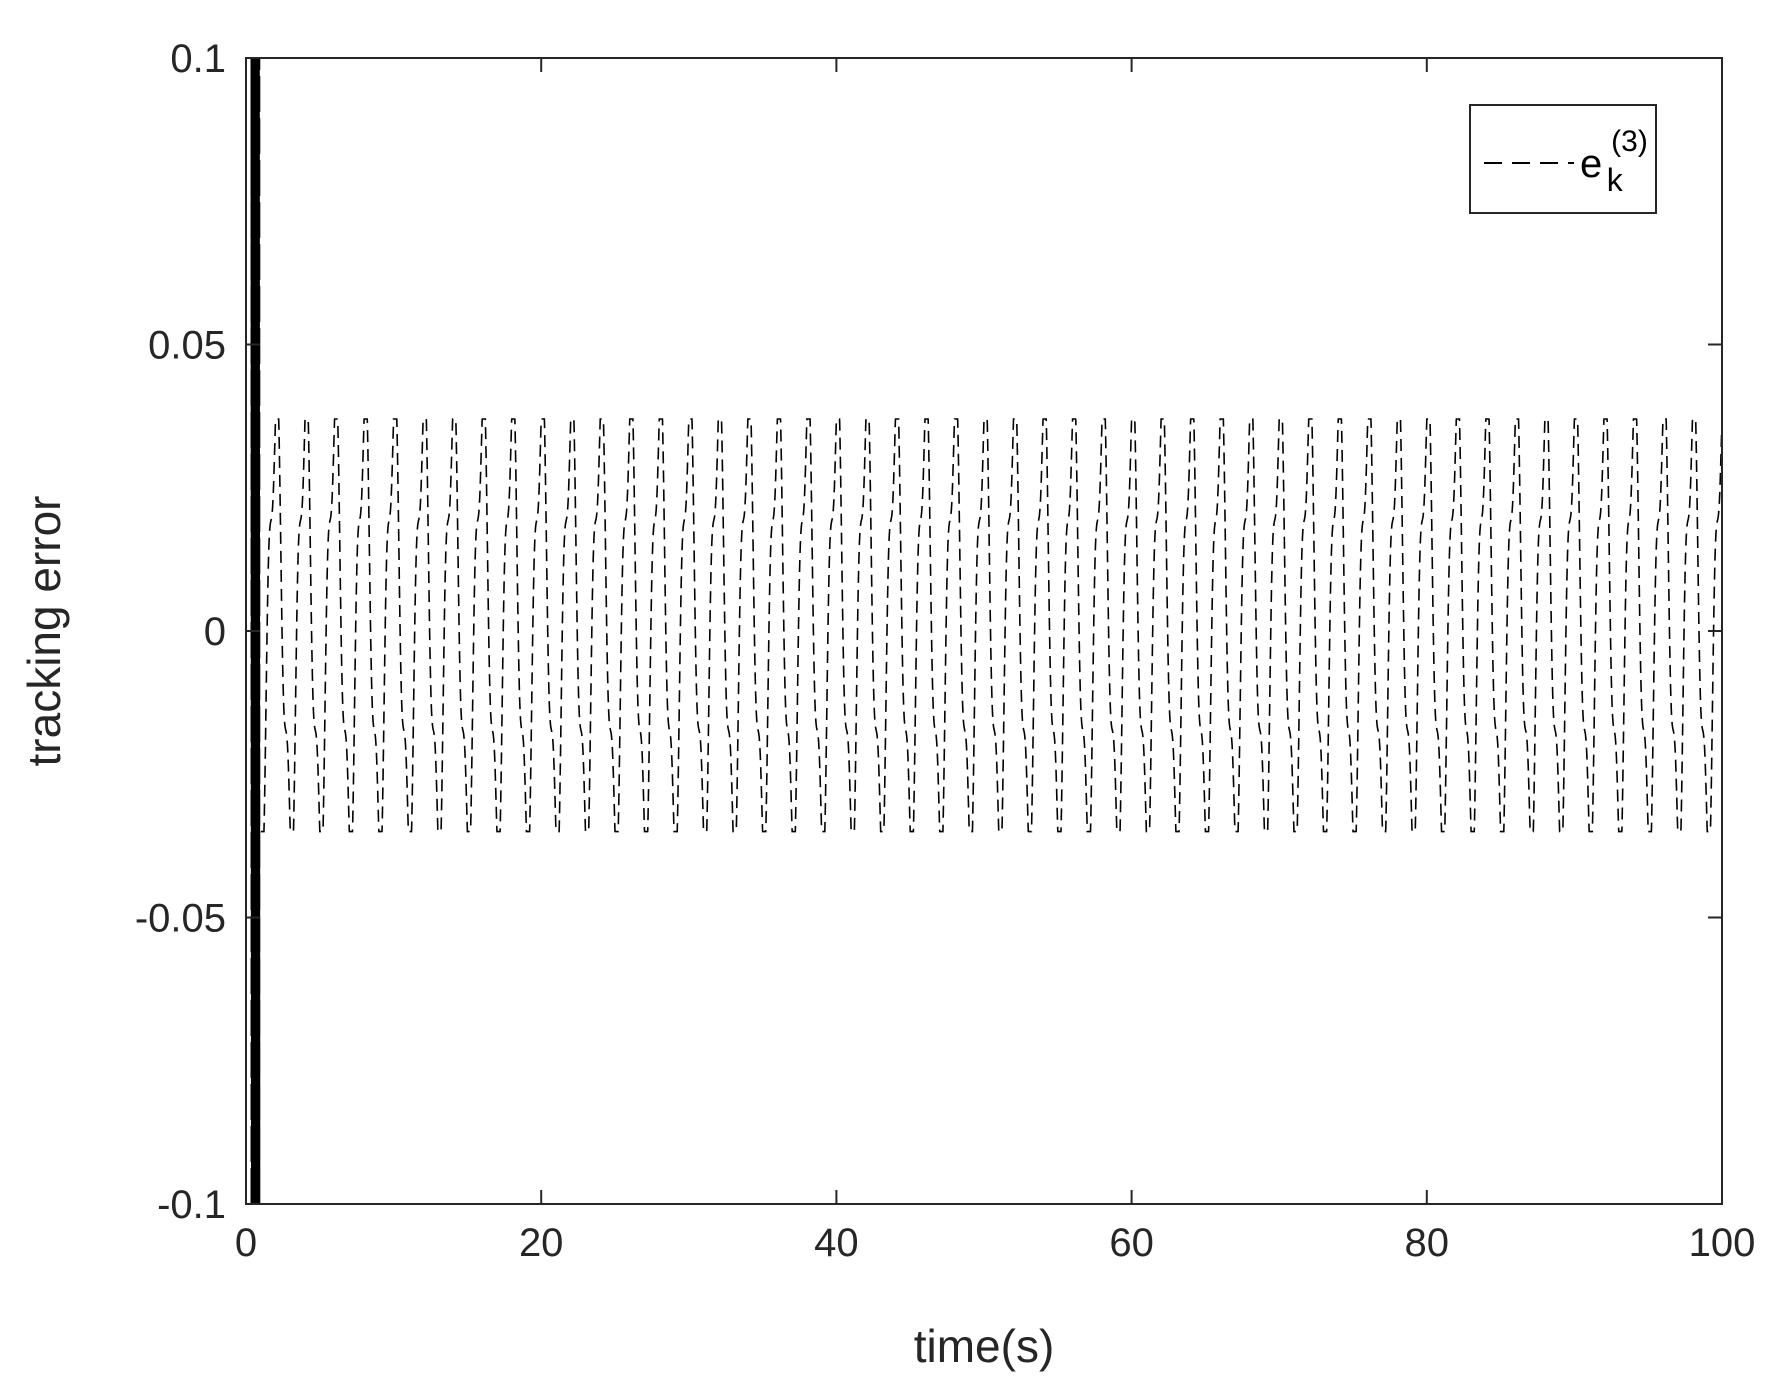  What do you see at coordinates (198, 59) in the screenshot?
I see `y-tick-label: 0.1` at bounding box center [198, 59].